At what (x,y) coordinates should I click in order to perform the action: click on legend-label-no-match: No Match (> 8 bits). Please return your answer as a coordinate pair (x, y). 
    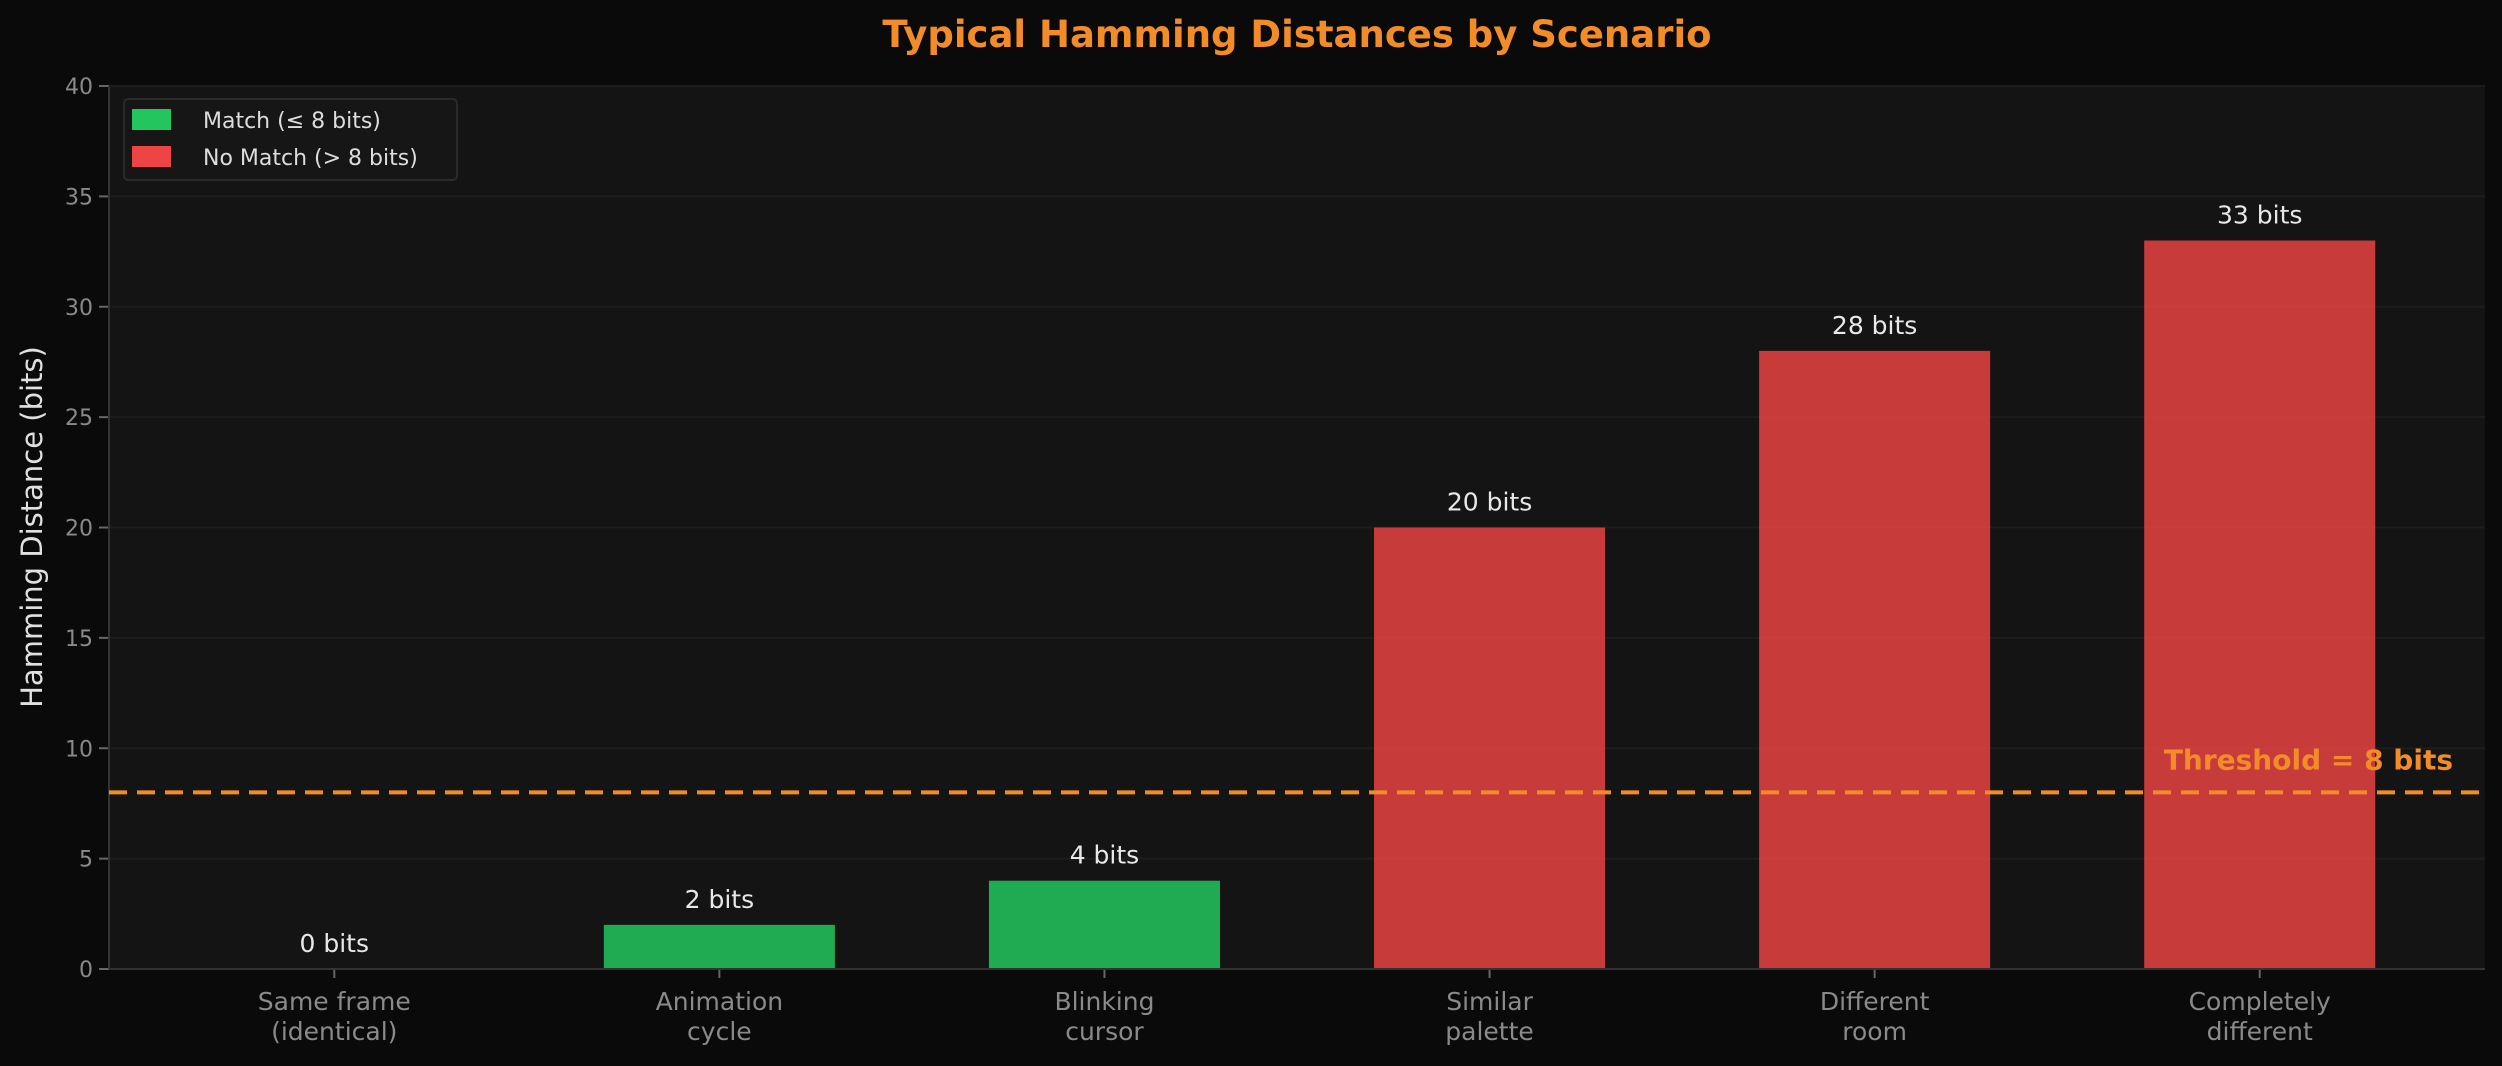
    Looking at the image, I should click on (310, 158).